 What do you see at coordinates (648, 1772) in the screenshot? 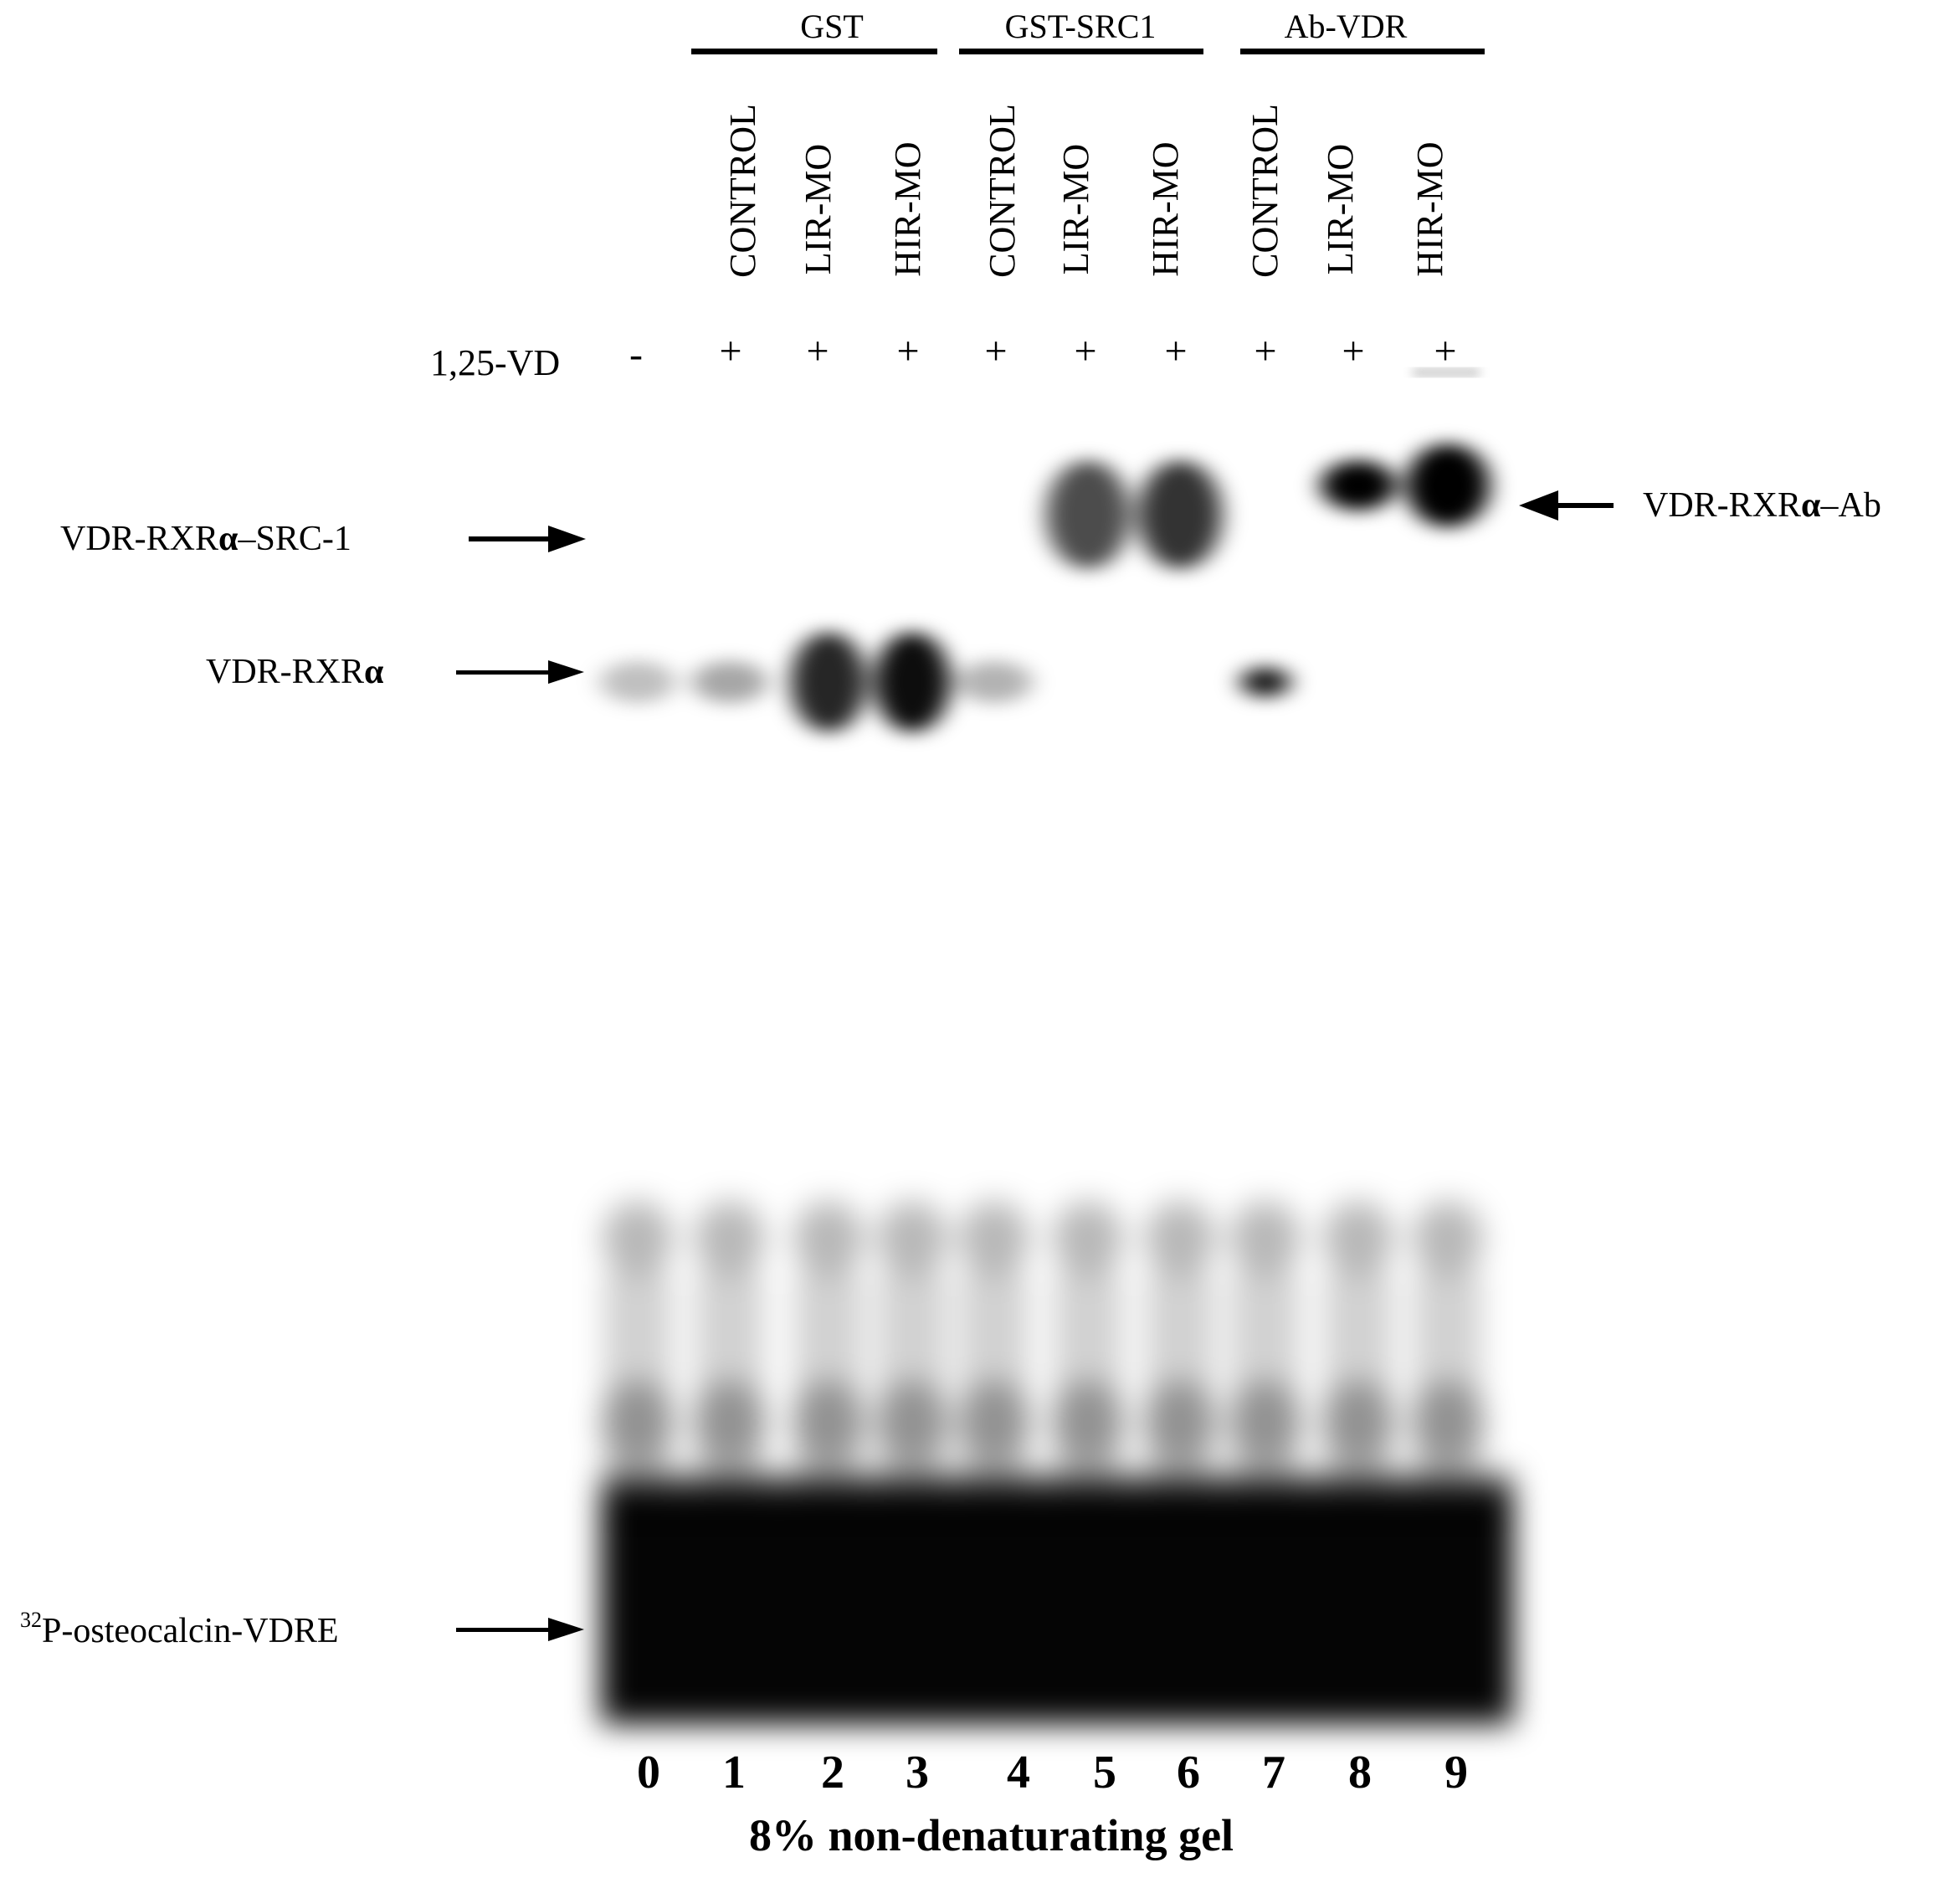
I see `lane-number-0: 0` at bounding box center [648, 1772].